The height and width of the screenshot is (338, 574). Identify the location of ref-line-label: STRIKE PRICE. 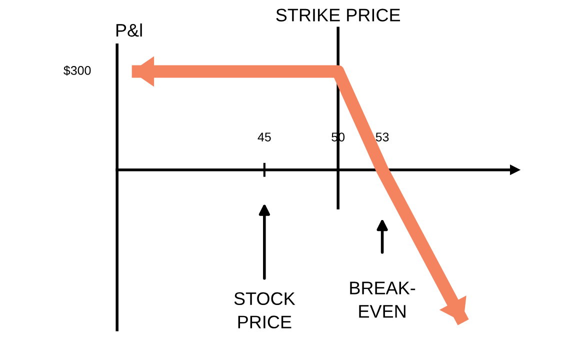
(338, 15).